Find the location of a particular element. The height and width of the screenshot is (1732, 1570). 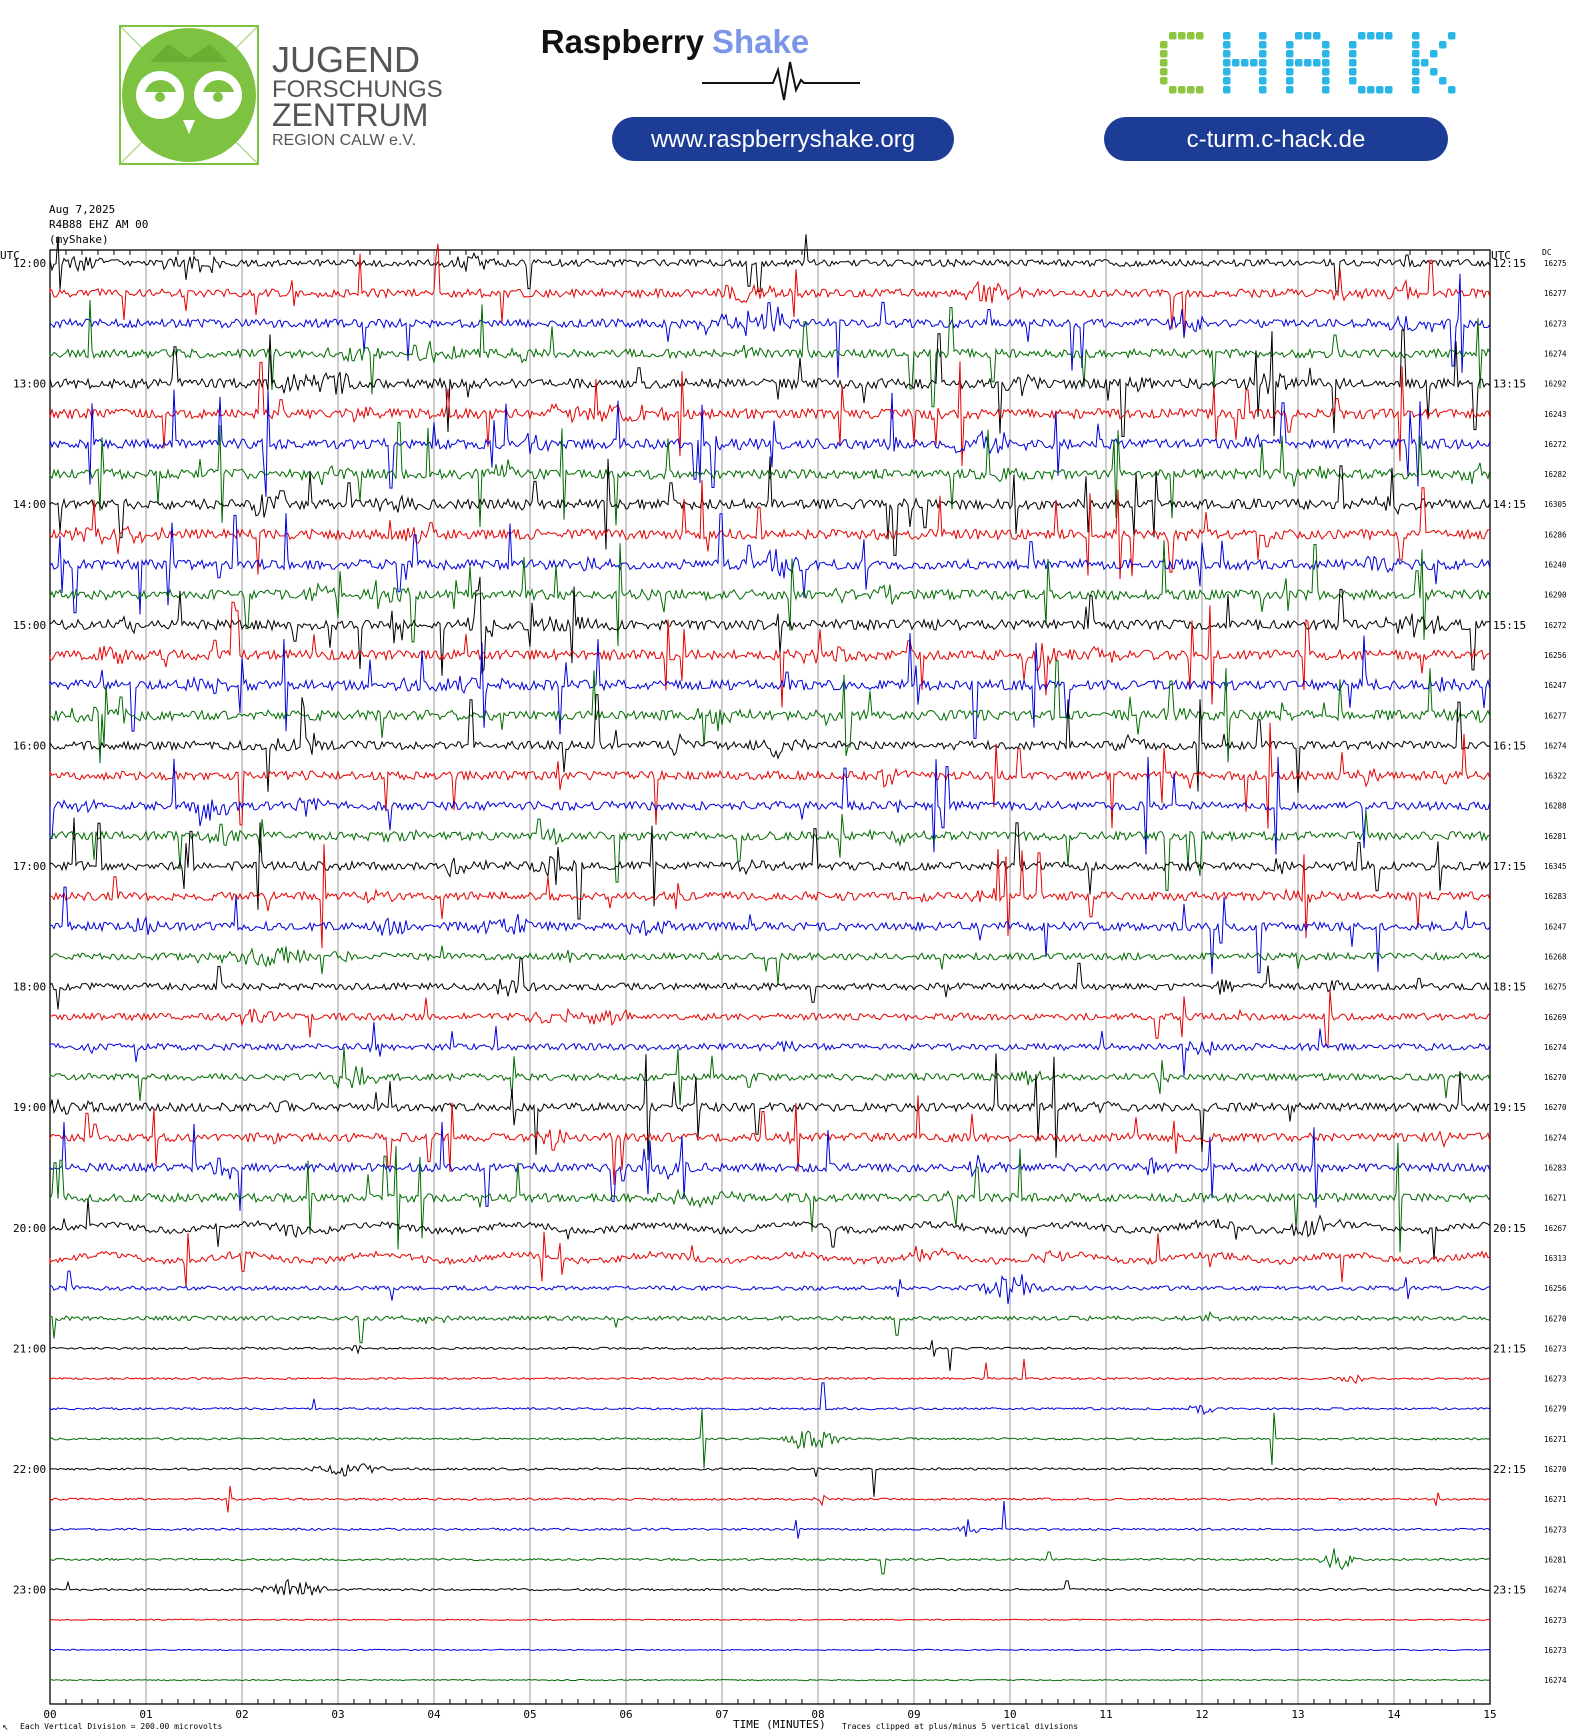

dc-offset-label: 16286 is located at coordinates (1555, 534).